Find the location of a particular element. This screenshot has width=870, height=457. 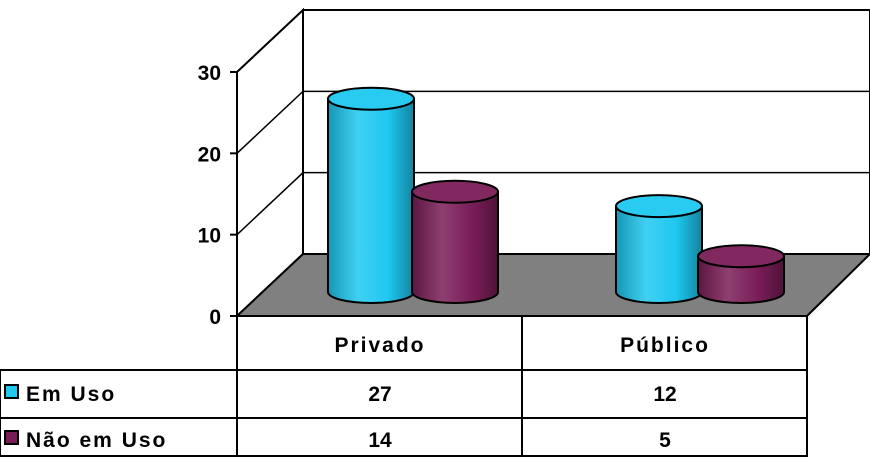

bar-público-nao-em-uso is located at coordinates (741, 274).